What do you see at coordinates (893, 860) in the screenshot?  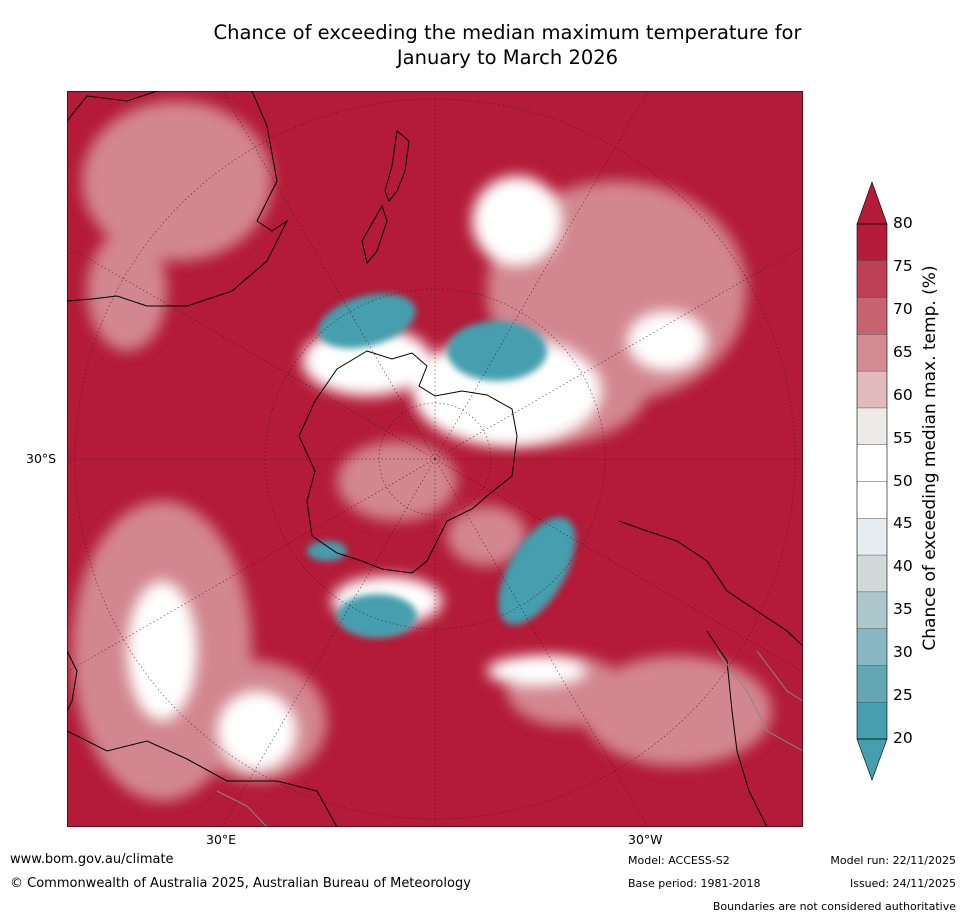 I see `footer-model-run: Model run: 22/11/2025` at bounding box center [893, 860].